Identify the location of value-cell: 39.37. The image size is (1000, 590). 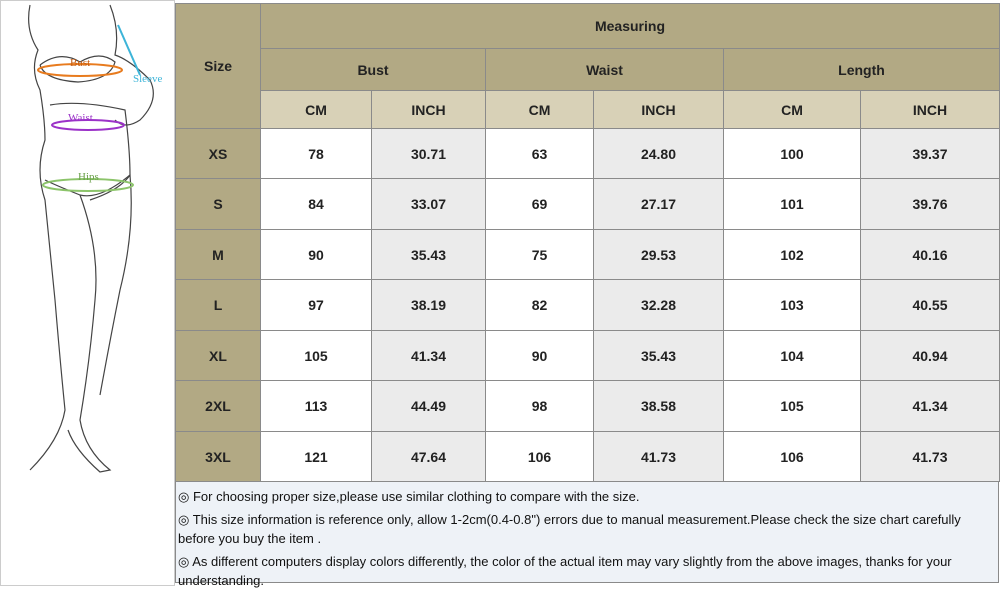
(930, 153).